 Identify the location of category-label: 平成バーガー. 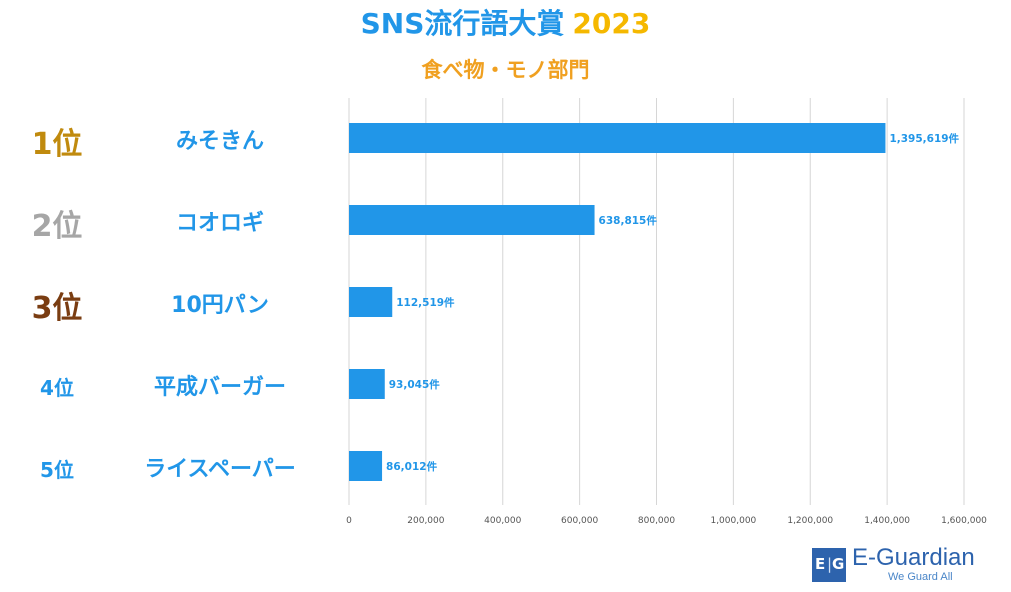
(219, 387).